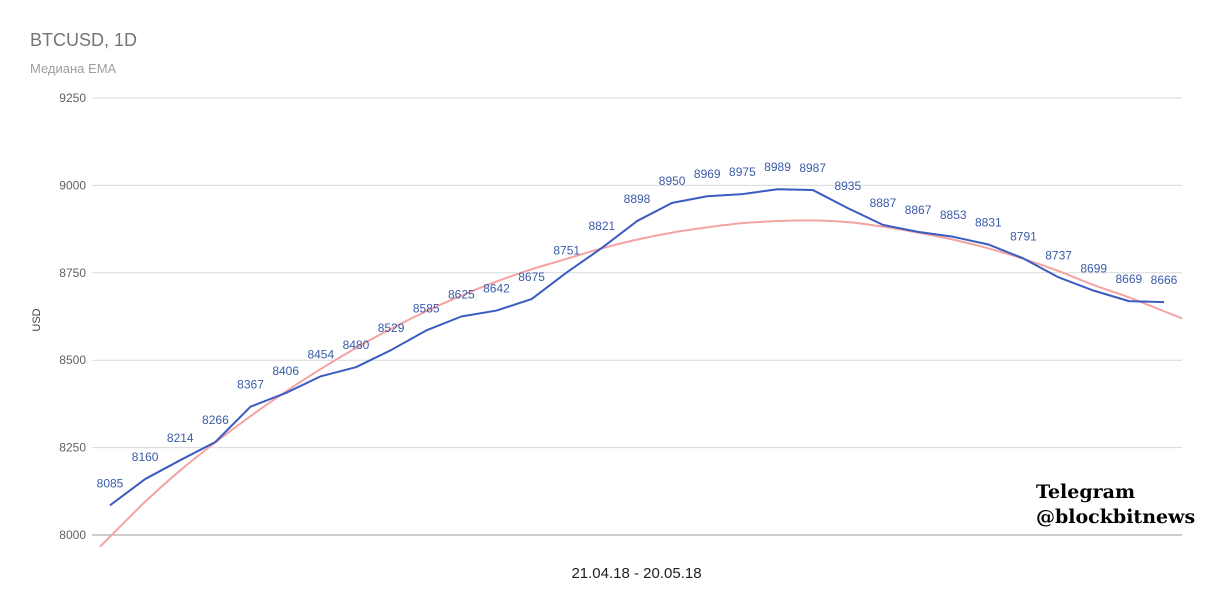 The width and height of the screenshot is (1213, 611). What do you see at coordinates (1115, 505) in the screenshot?
I see `telegram-watermark: Telegram @blockbitnews` at bounding box center [1115, 505].